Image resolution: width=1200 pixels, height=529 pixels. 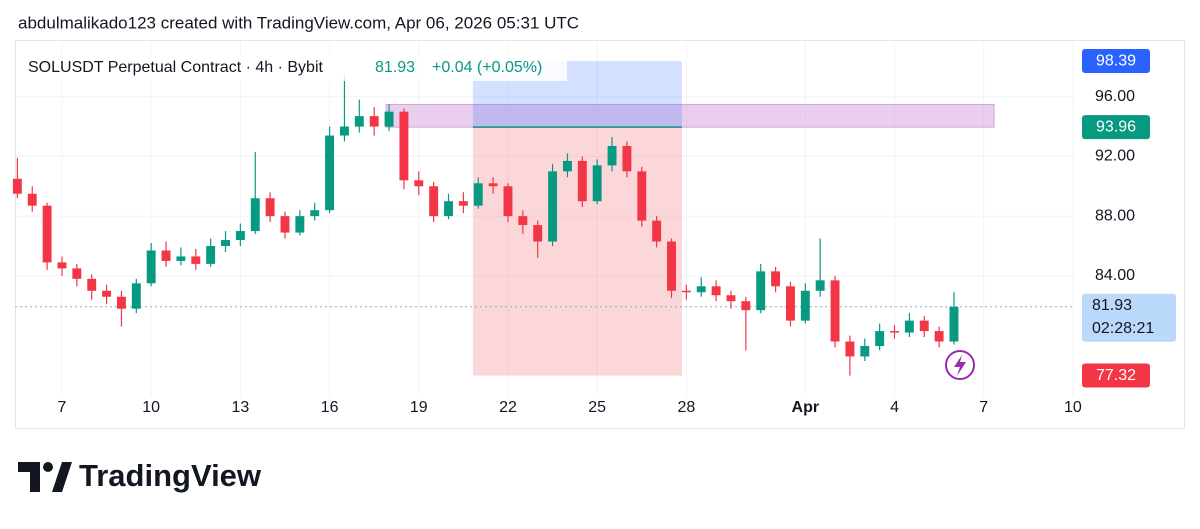 What do you see at coordinates (62, 477) in the screenshot?
I see `logo-v` at bounding box center [62, 477].